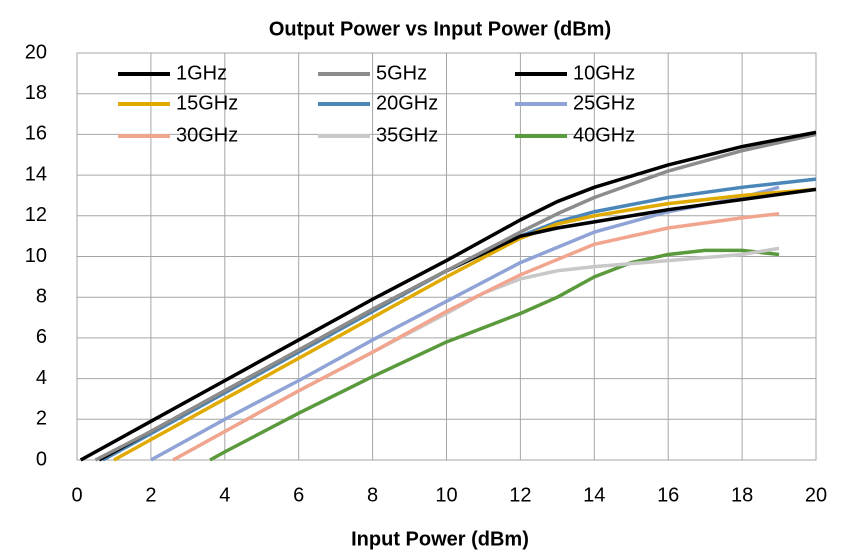 Image resolution: width=853 pixels, height=558 pixels. What do you see at coordinates (41, 337) in the screenshot?
I see `y-tick-label: 6` at bounding box center [41, 337].